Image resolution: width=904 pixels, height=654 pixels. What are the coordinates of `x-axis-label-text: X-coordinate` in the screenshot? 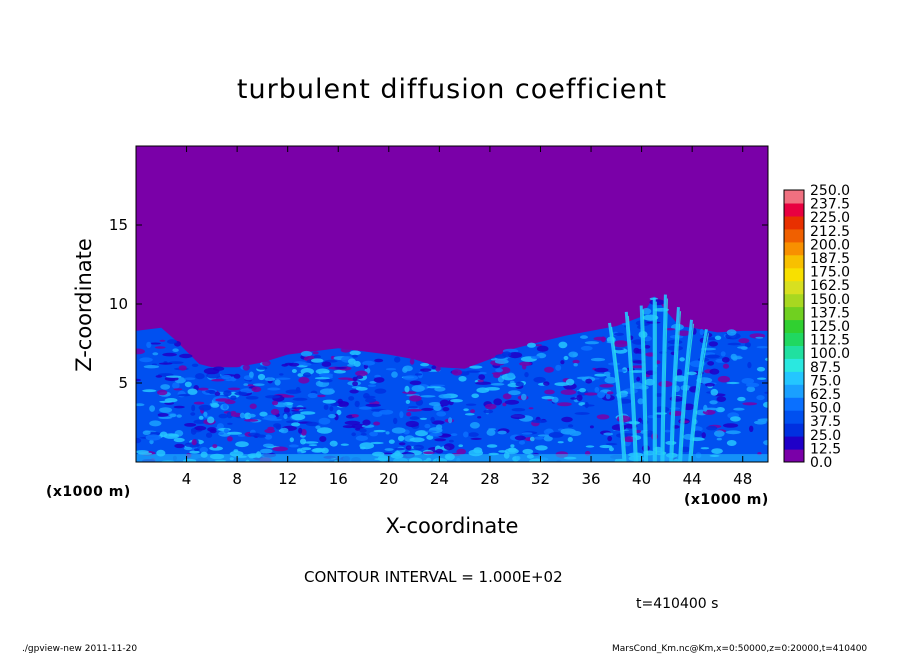 It's located at (452, 526).